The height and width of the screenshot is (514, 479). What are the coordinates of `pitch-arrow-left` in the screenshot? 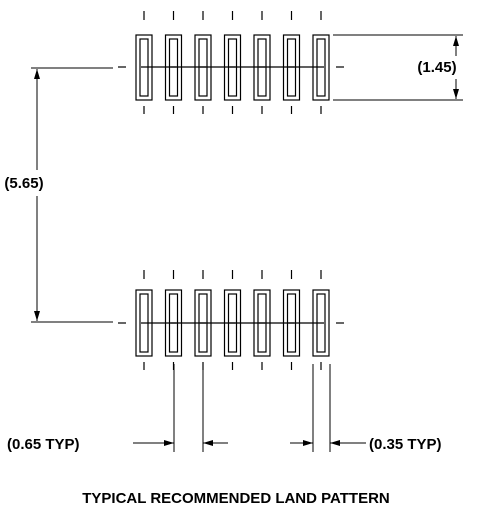 It's located at (169, 443).